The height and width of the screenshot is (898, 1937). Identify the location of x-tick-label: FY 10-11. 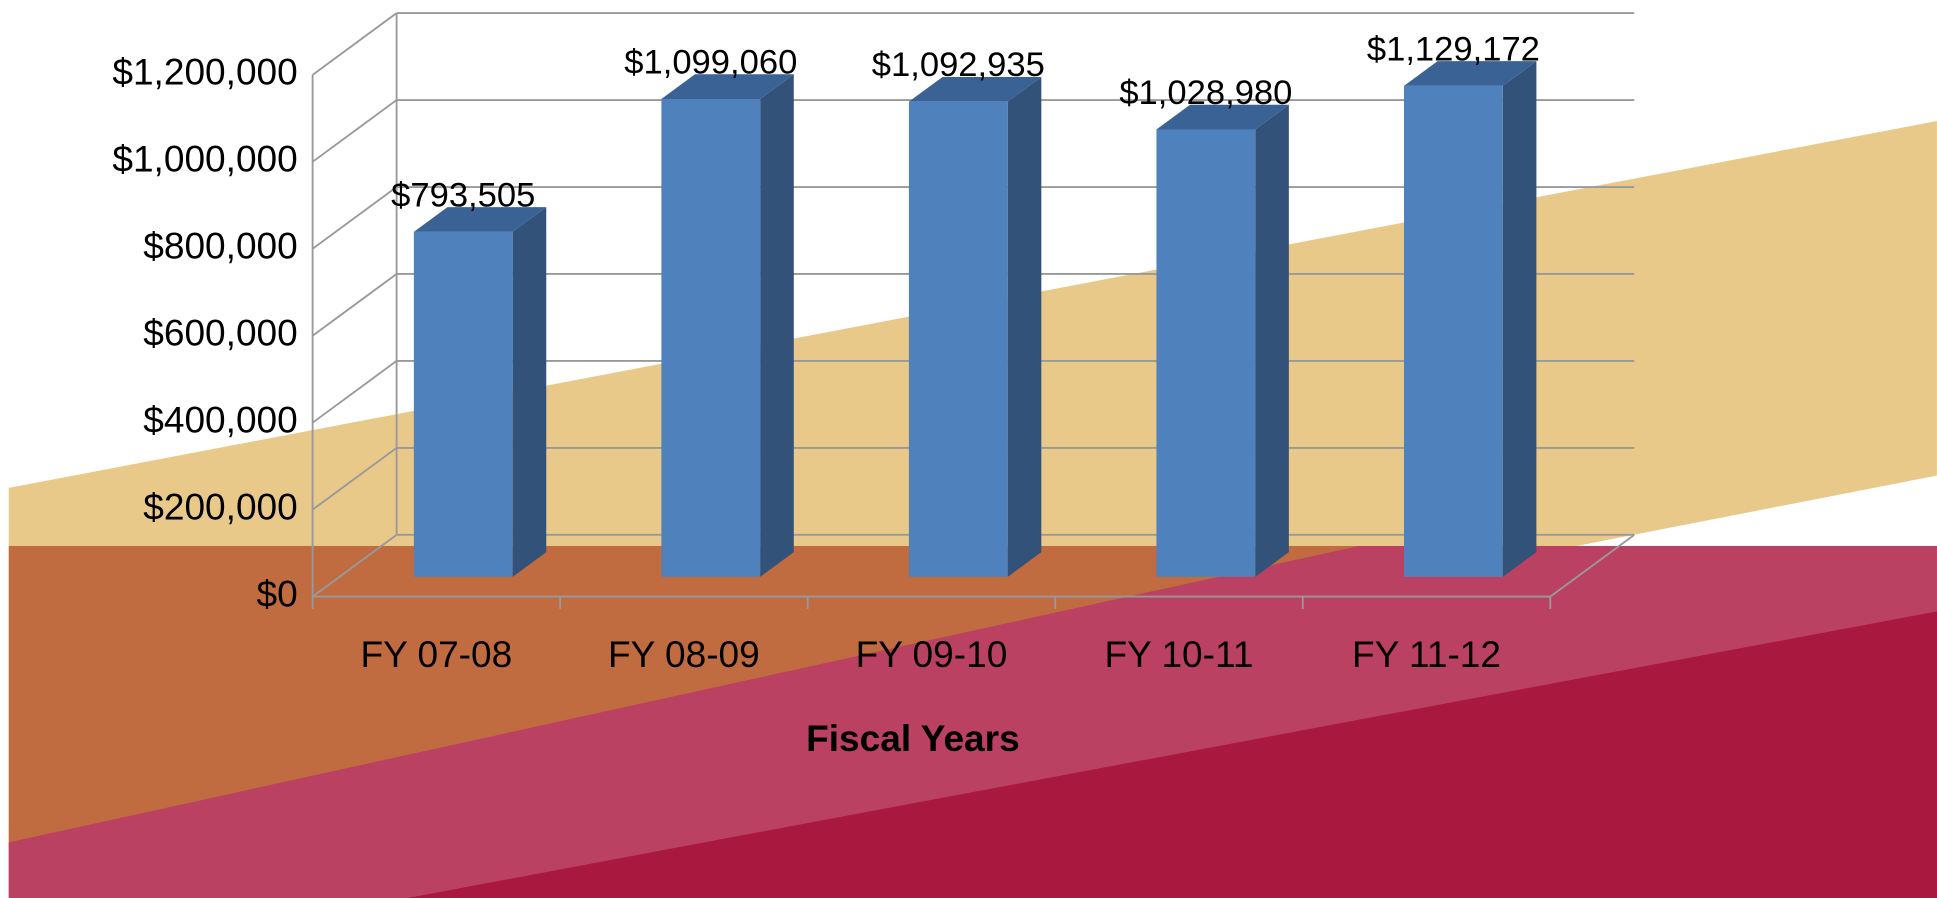
(1178, 654).